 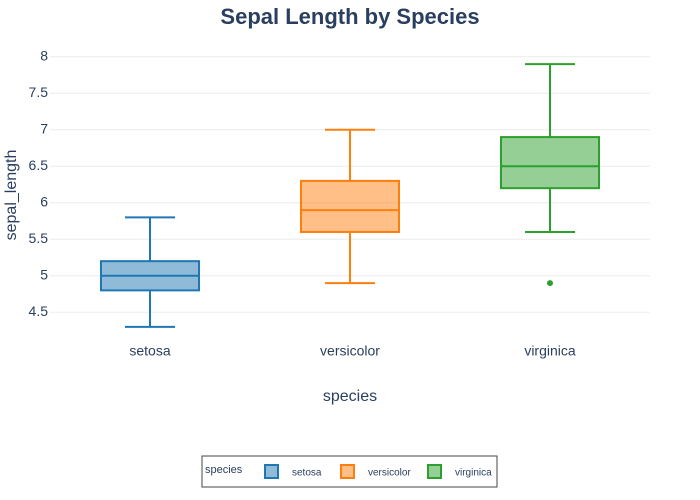 What do you see at coordinates (550, 351) in the screenshot?
I see `x-tick-label: virginica` at bounding box center [550, 351].